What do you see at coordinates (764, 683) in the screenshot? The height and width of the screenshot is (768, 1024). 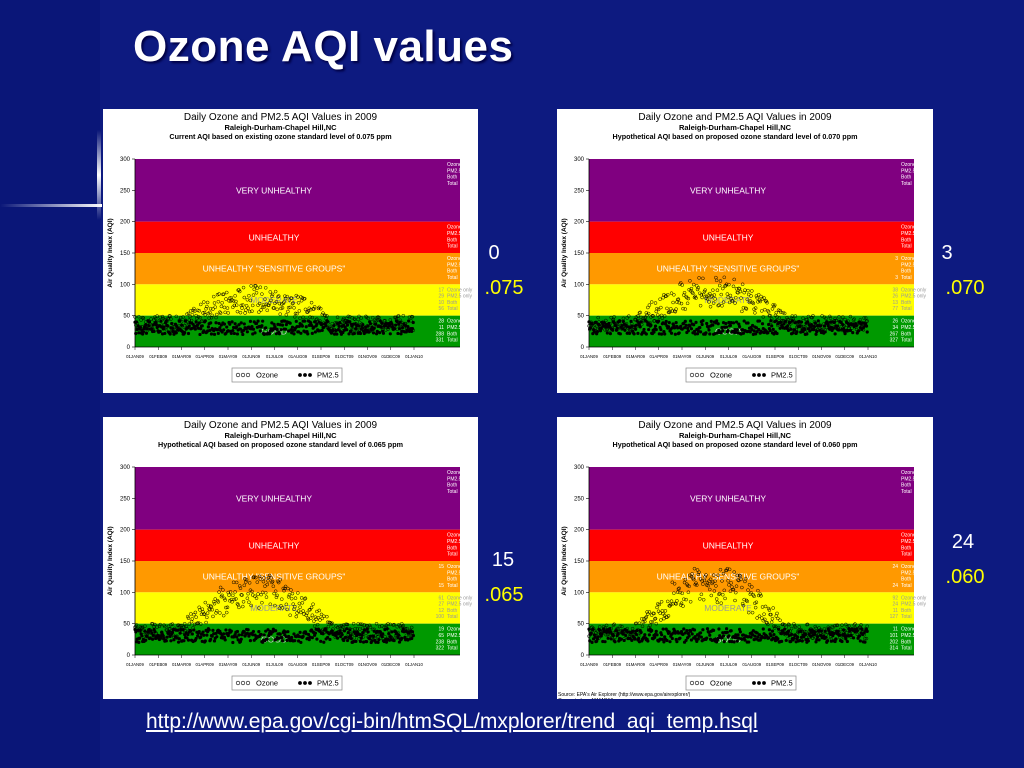 I see `legend-pm25-marker` at bounding box center [764, 683].